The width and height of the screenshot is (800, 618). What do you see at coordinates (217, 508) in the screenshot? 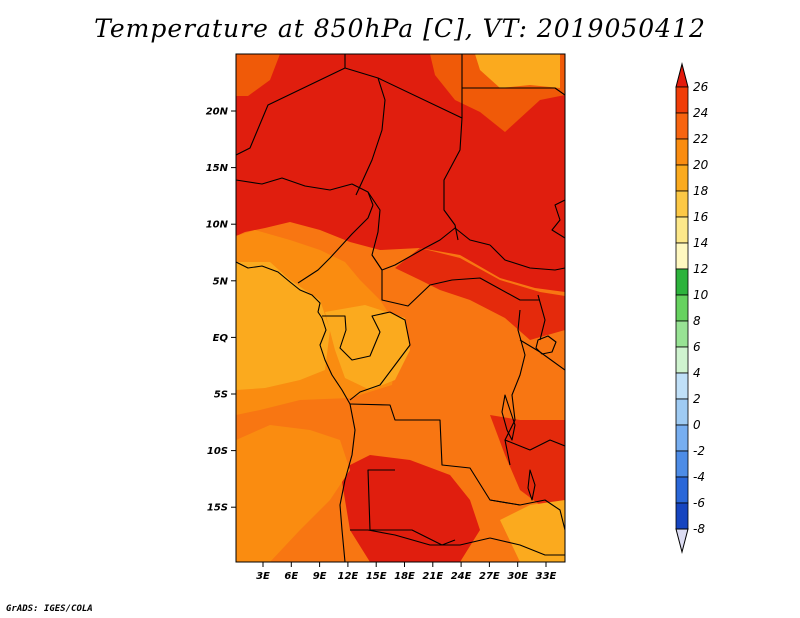
I see `lat-tick-label: 15S` at bounding box center [217, 508].